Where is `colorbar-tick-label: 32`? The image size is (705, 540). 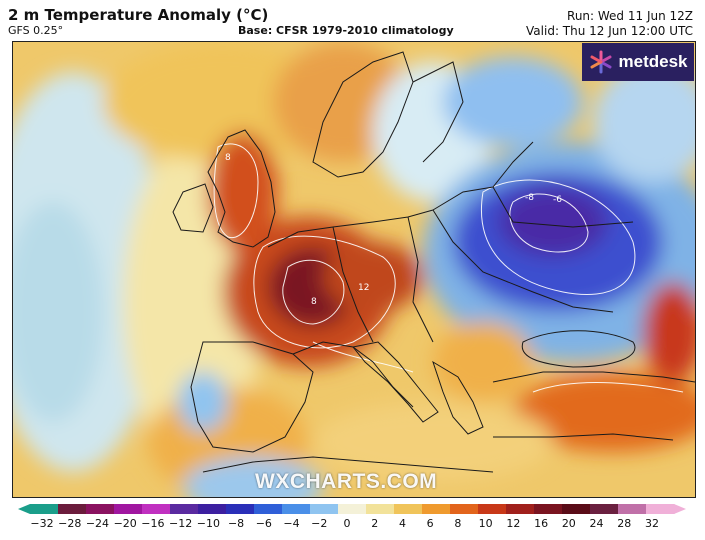
colorbar-tick-label: 32 is located at coordinates (652, 523).